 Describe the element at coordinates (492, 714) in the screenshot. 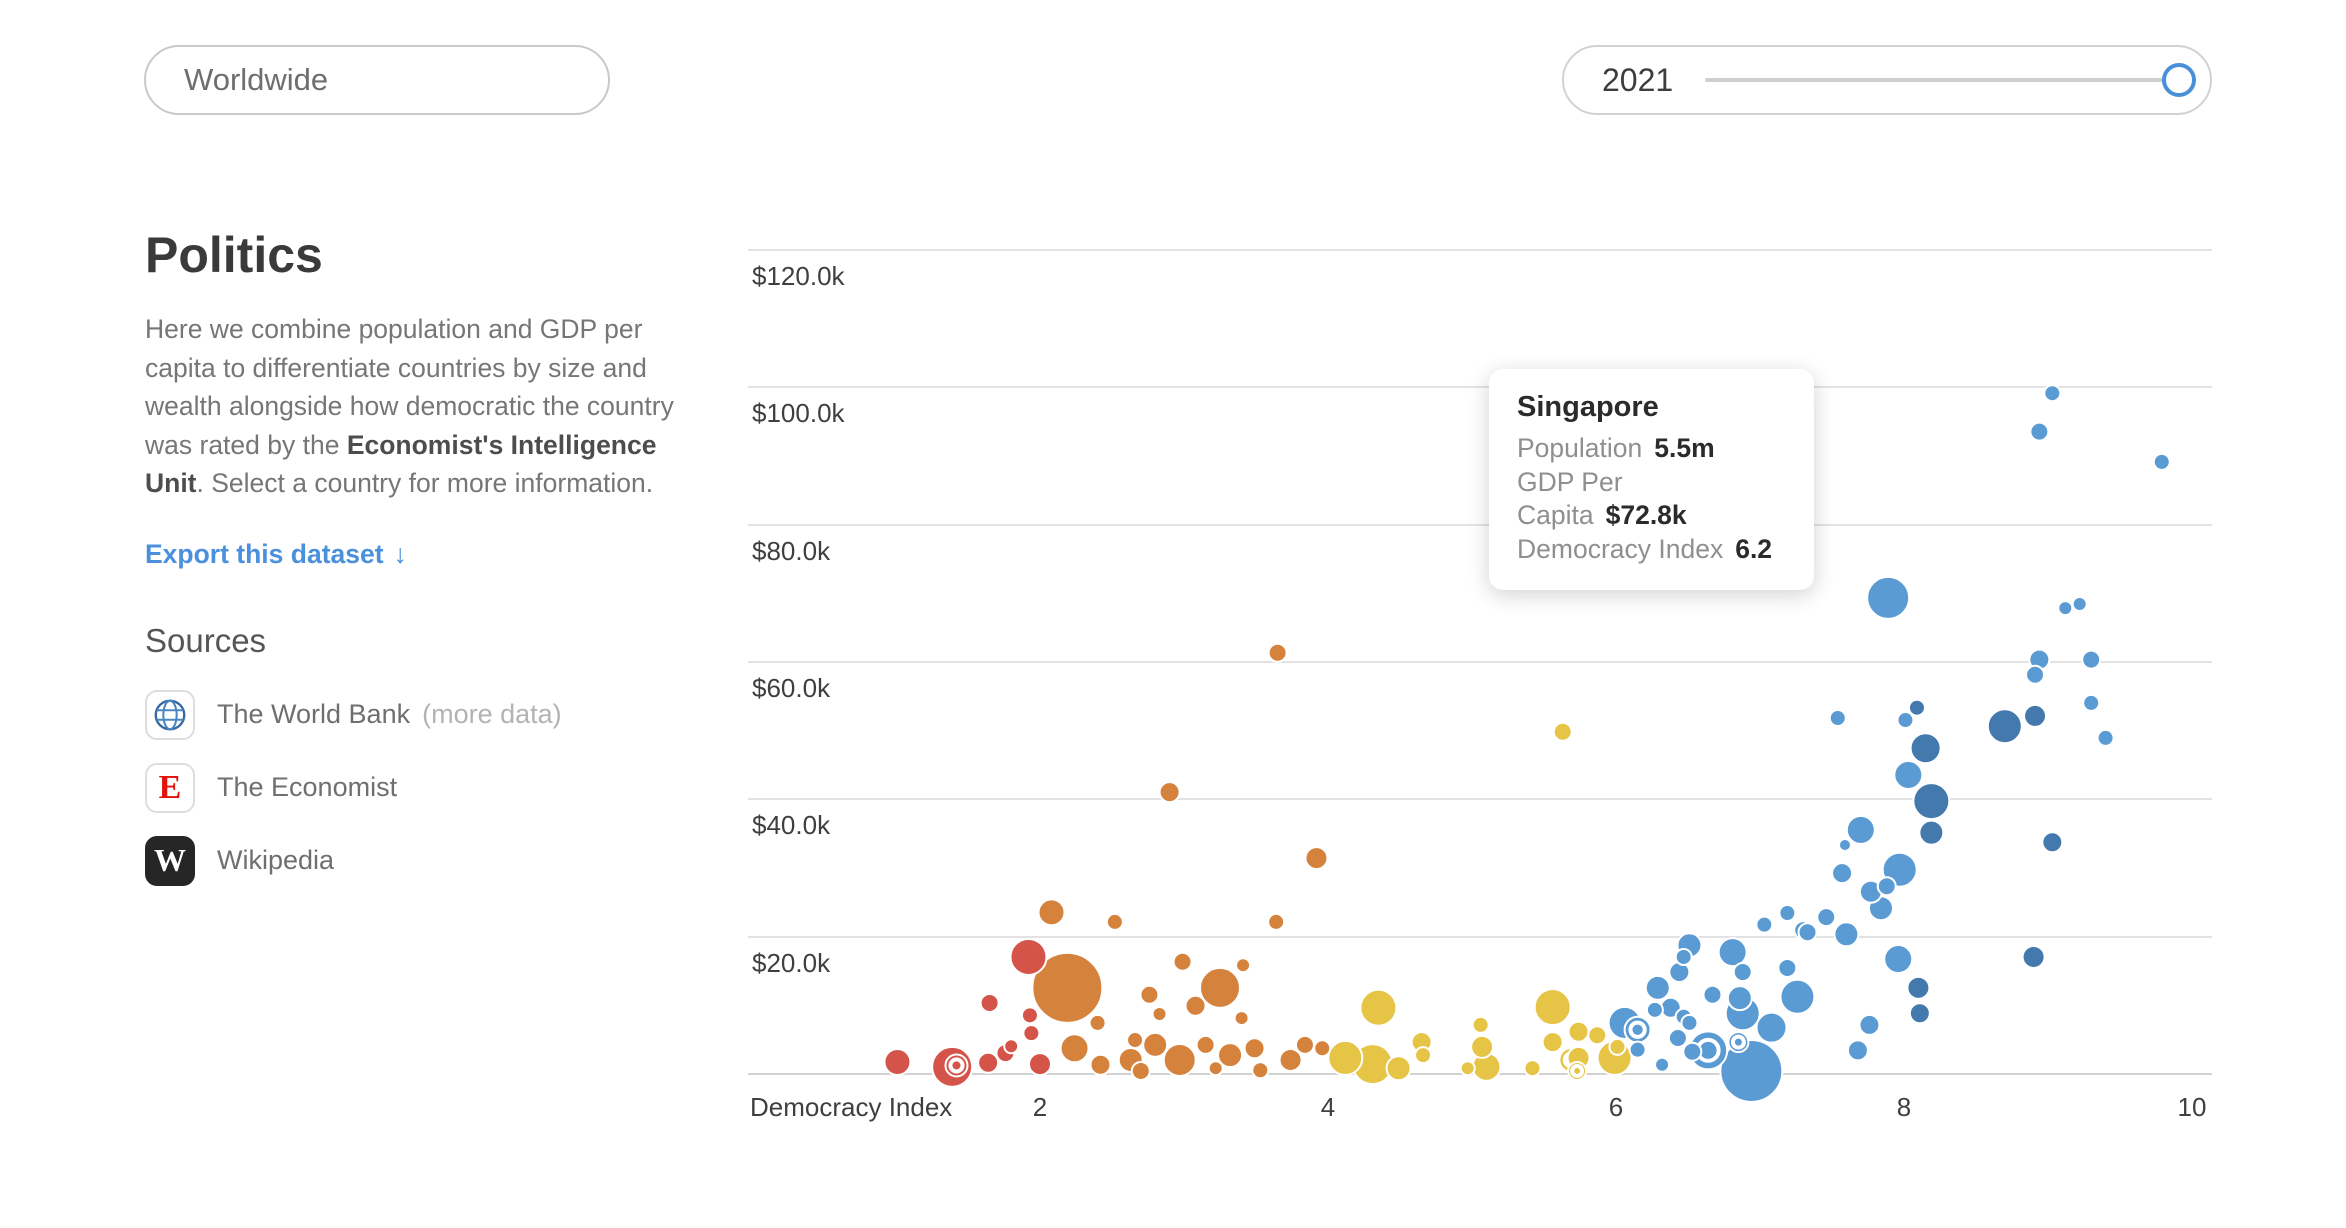

I see `source-more-data-link: (more data)` at that location.